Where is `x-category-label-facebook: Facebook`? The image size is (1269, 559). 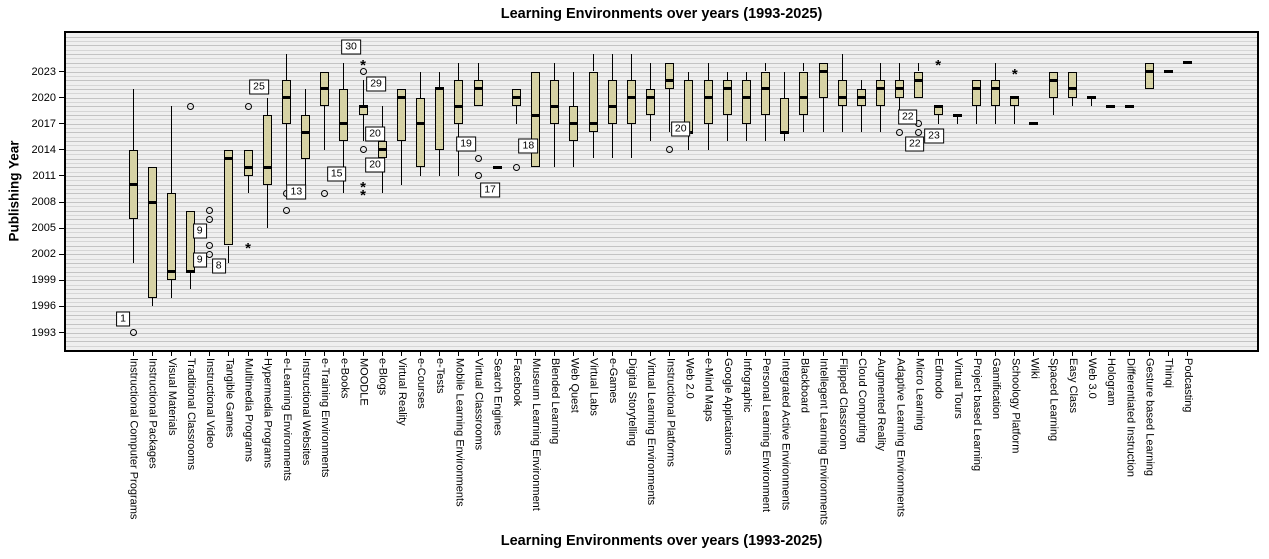
x-category-label-facebook: Facebook is located at coordinates (516, 382).